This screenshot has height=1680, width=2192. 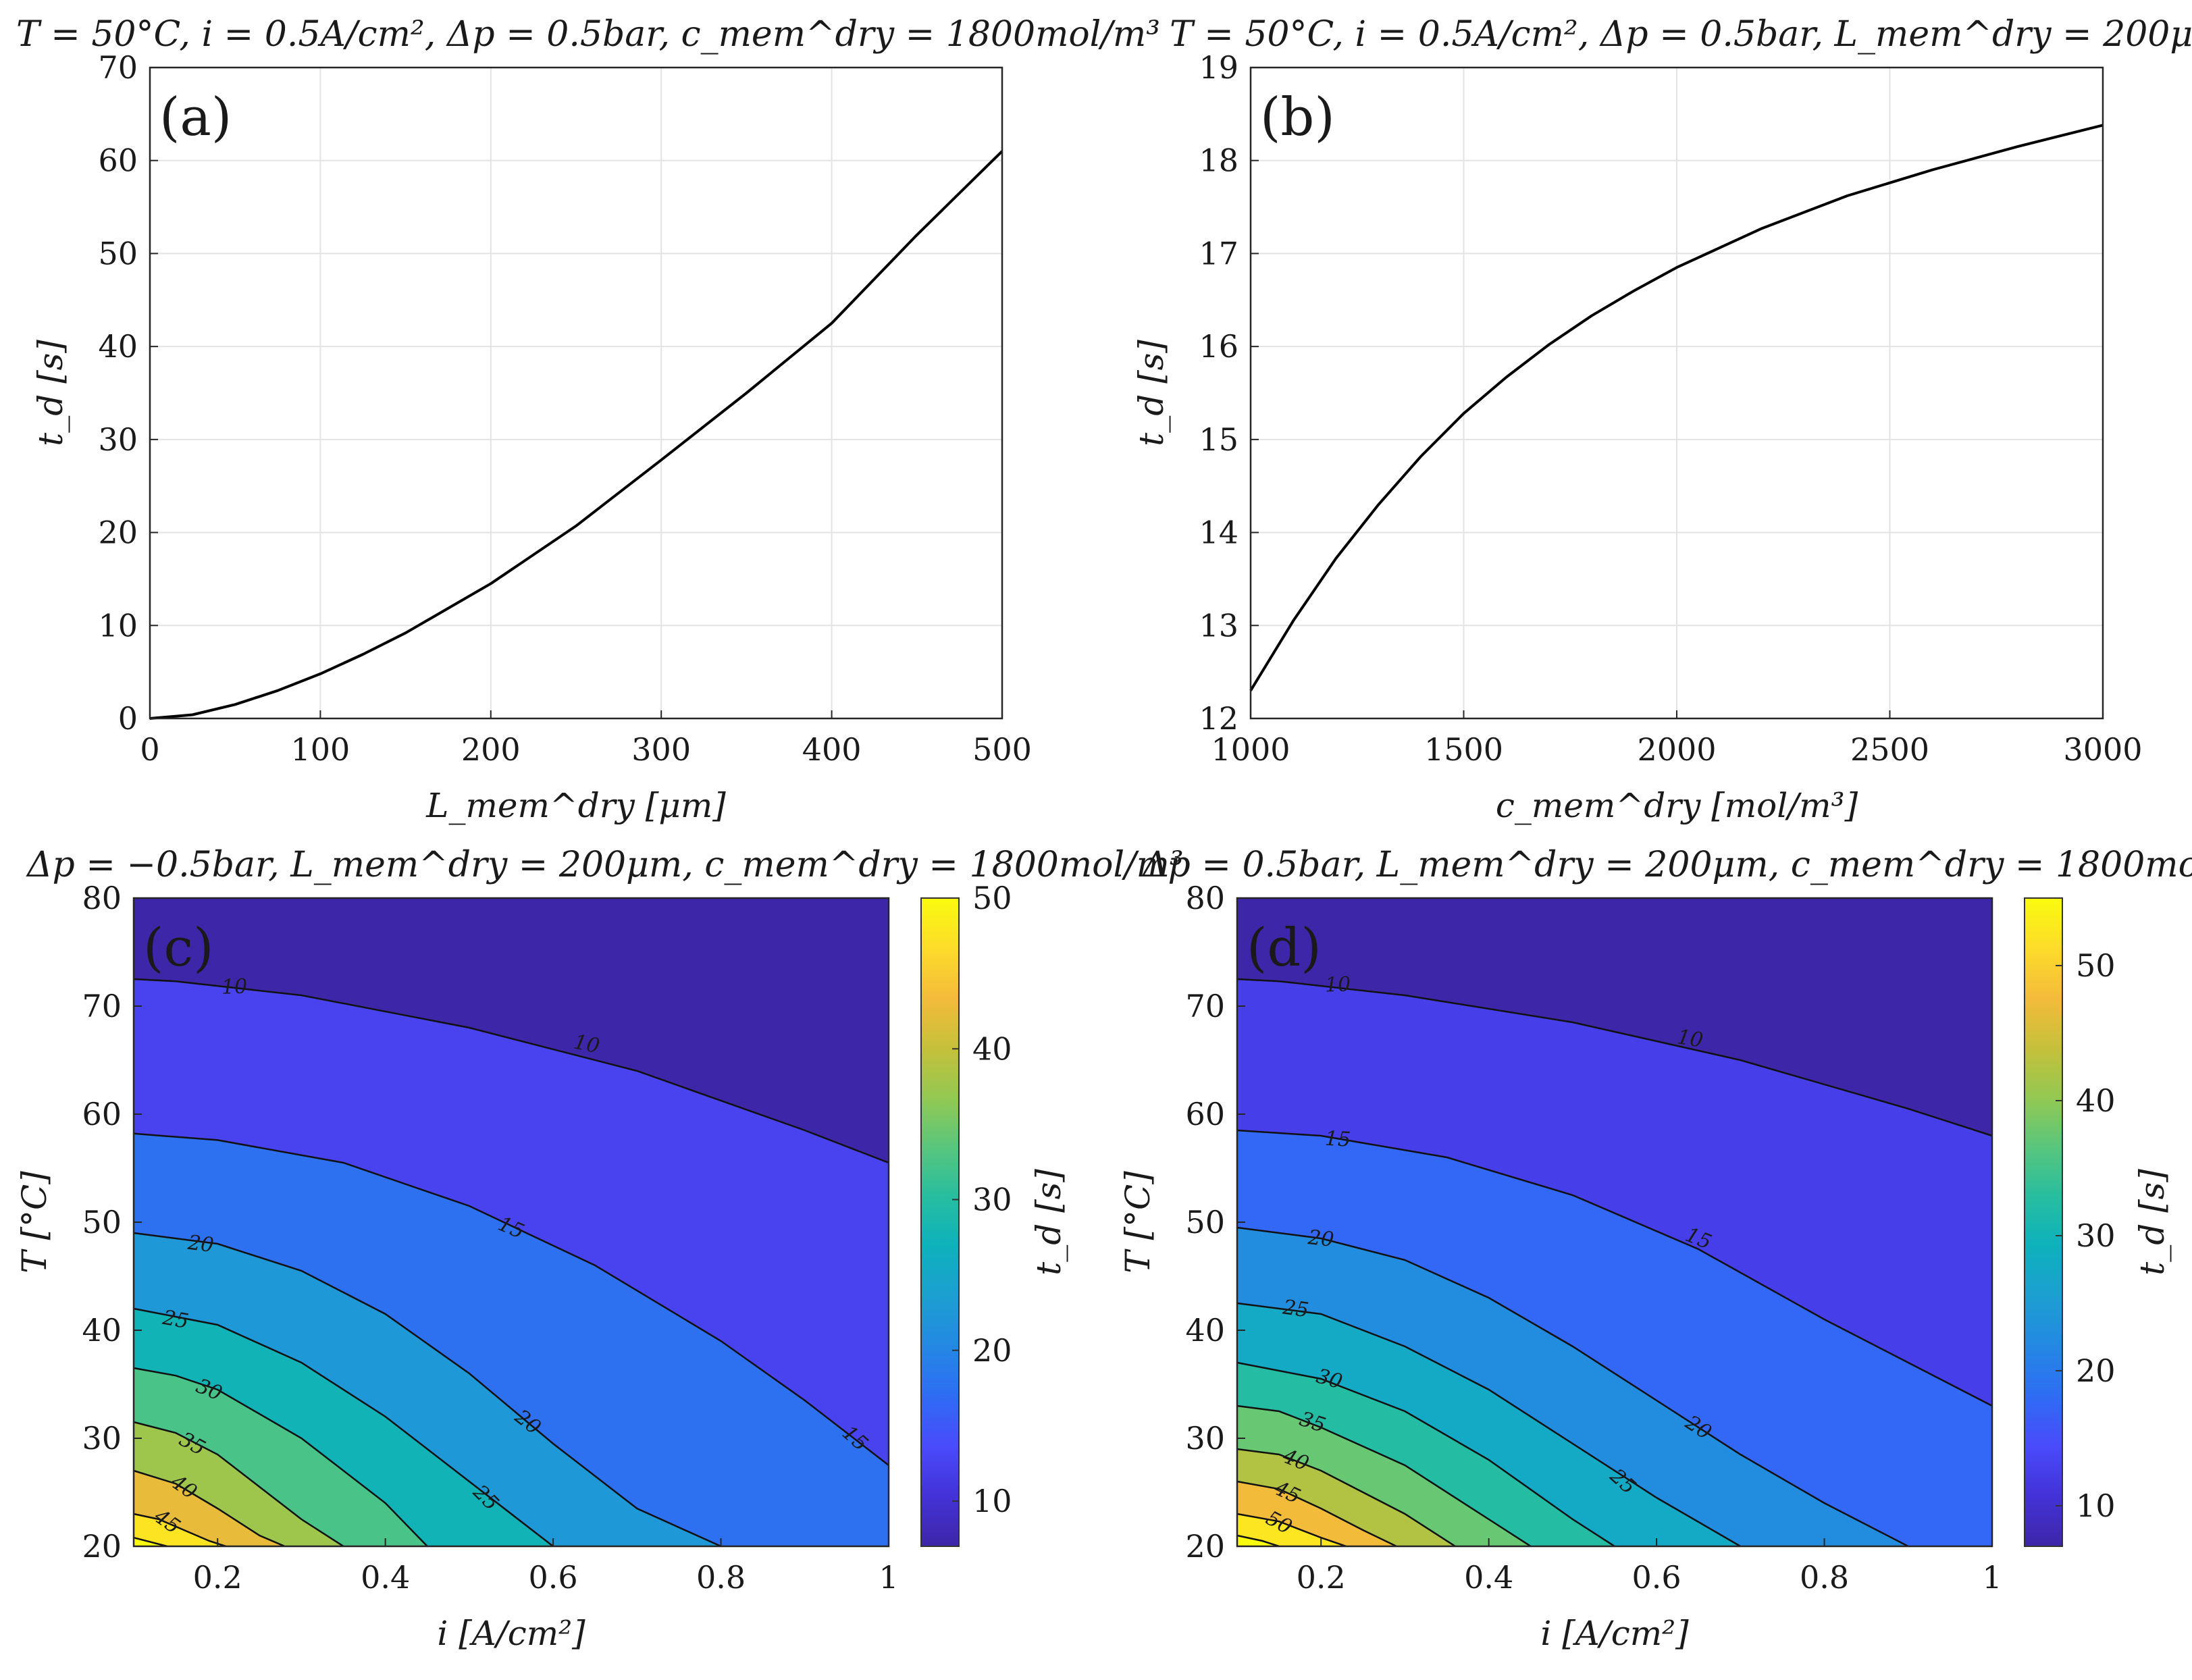 I want to click on panel-label: (b), so click(x=1298, y=117).